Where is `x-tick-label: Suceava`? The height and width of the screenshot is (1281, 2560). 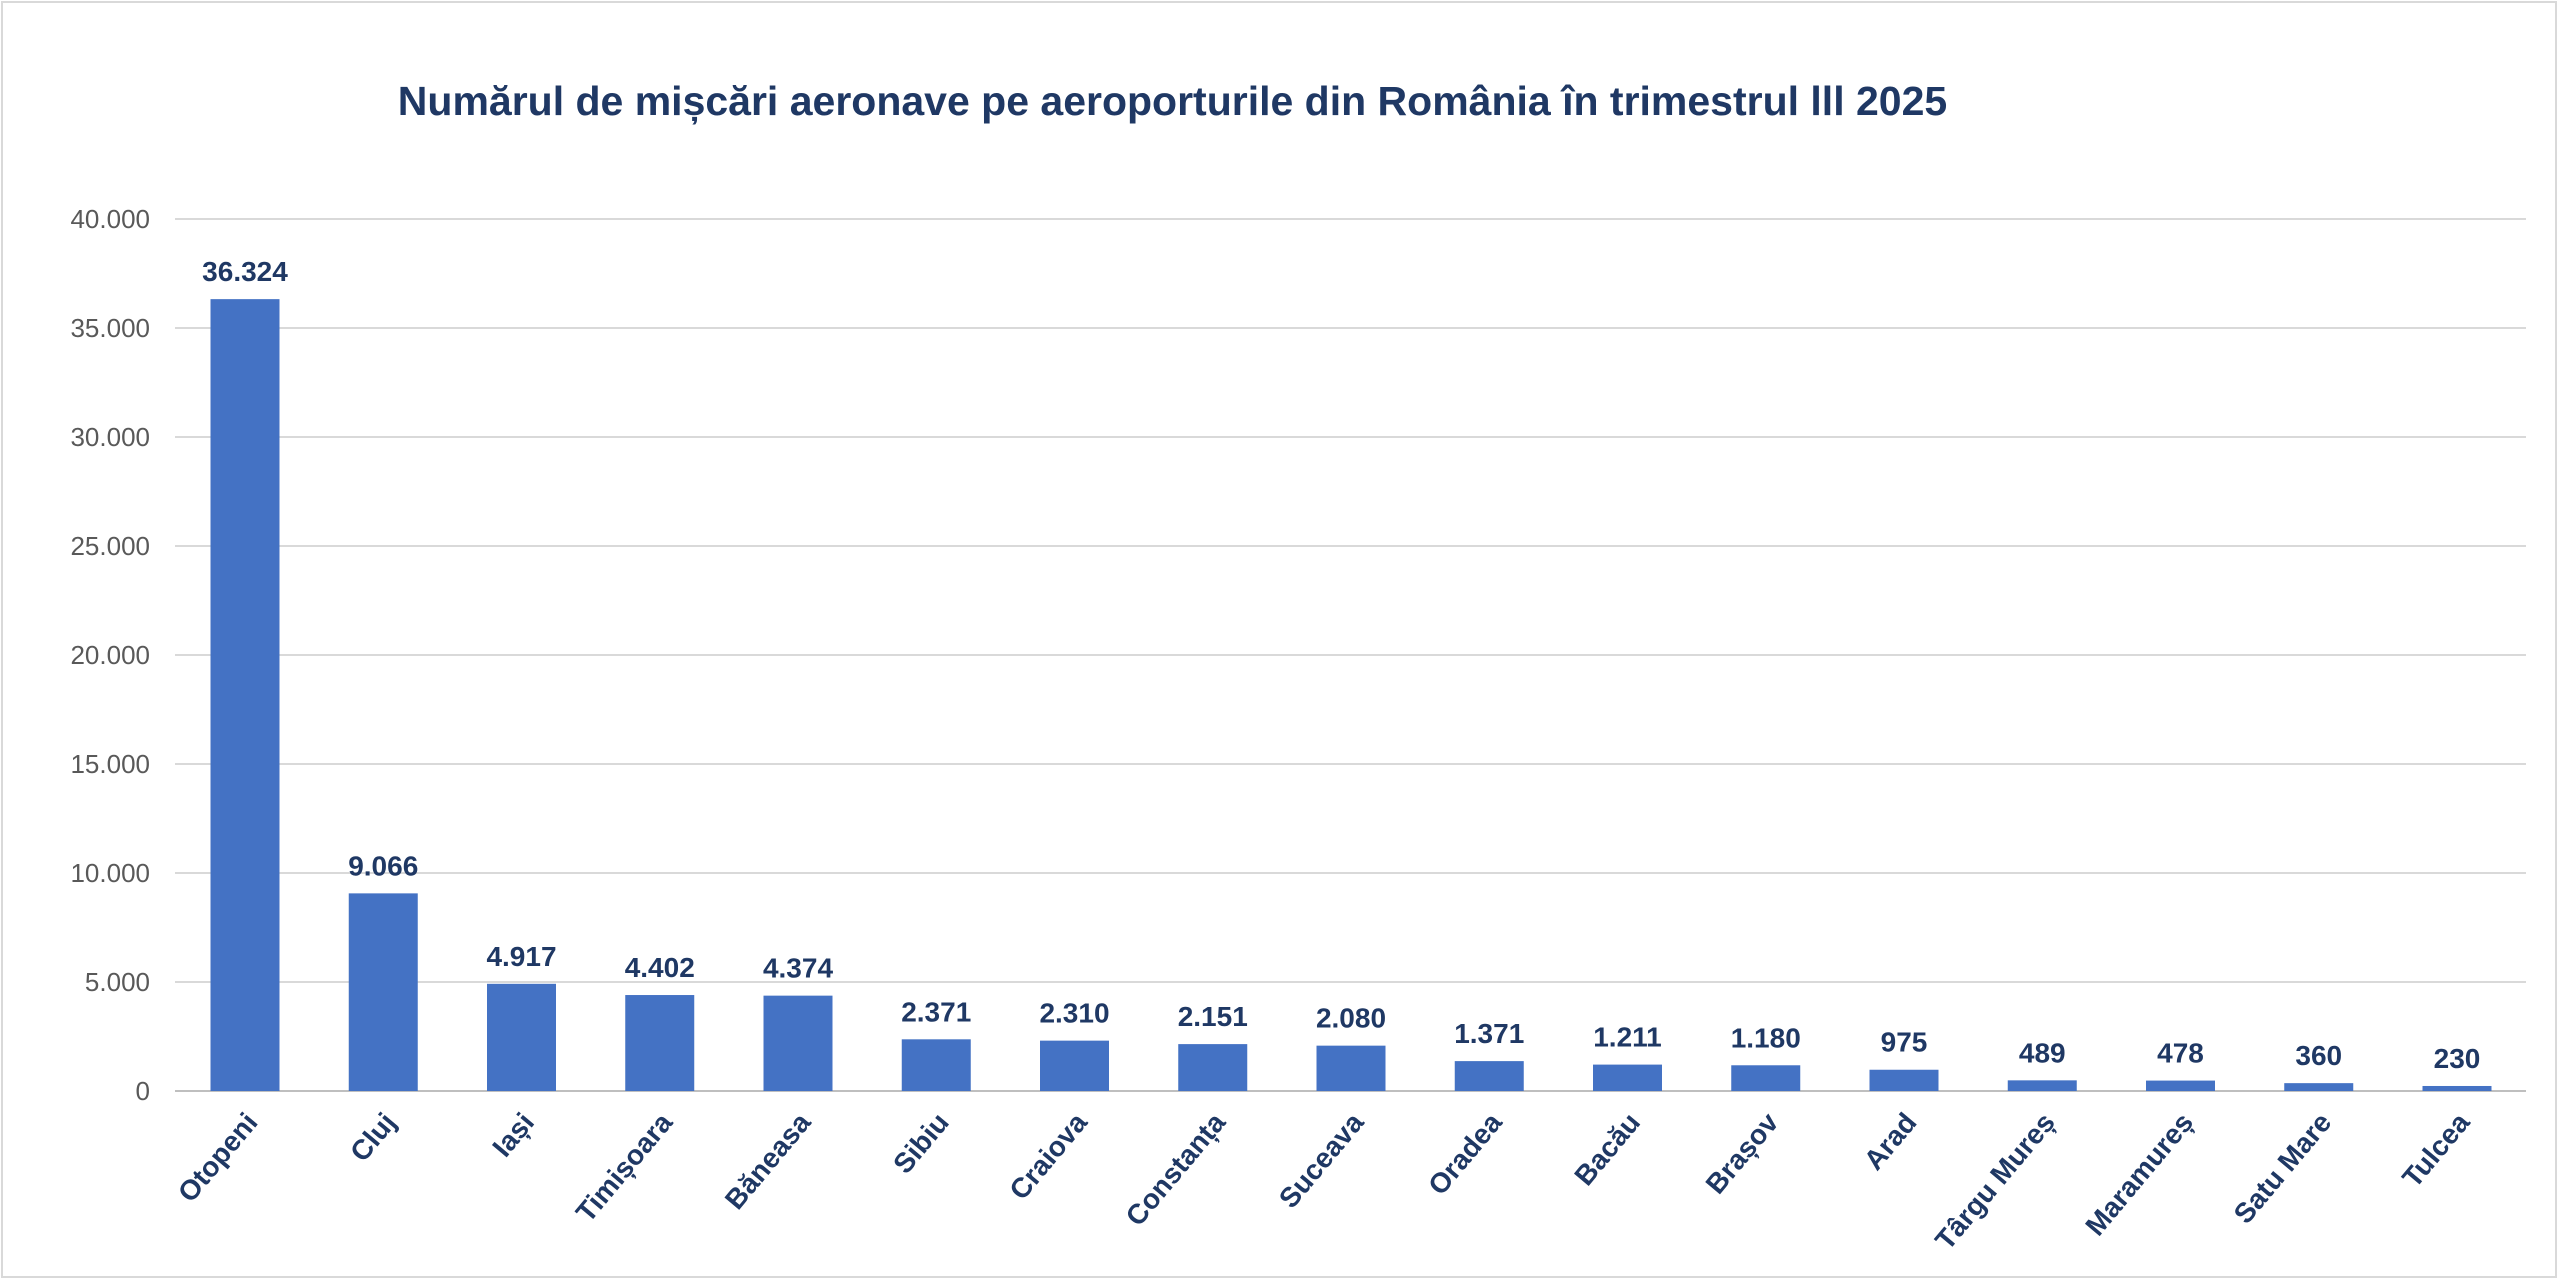
x-tick-label: Suceava is located at coordinates (1321, 1160).